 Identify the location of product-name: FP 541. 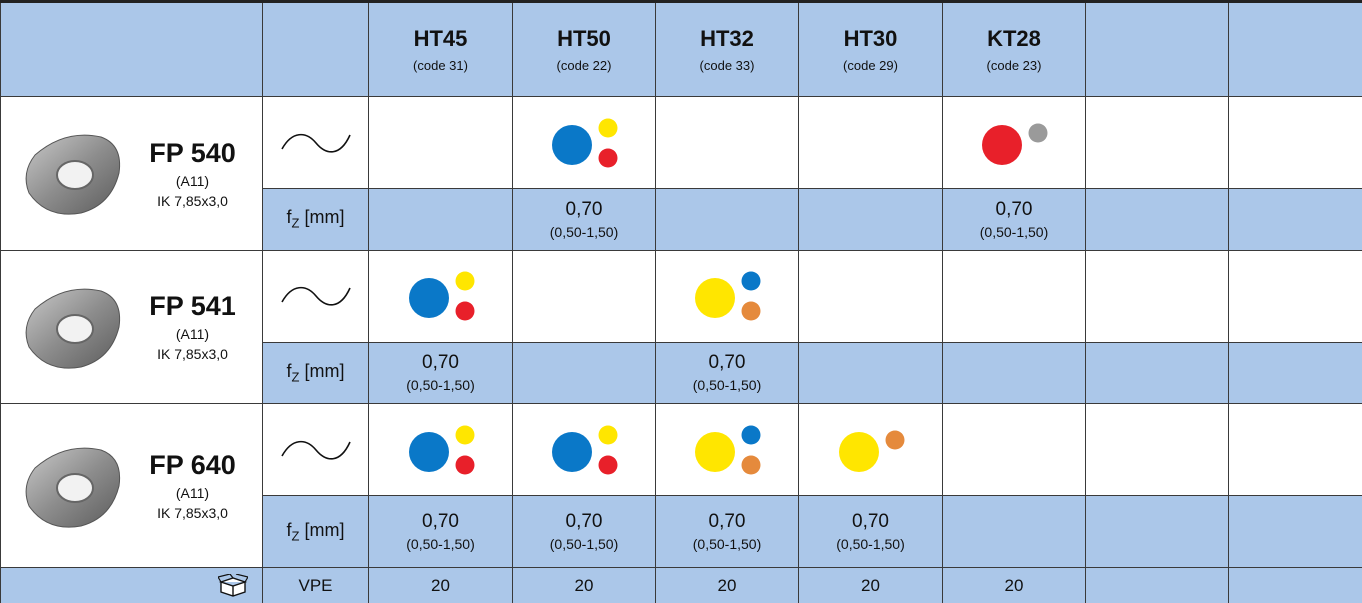
(192, 306).